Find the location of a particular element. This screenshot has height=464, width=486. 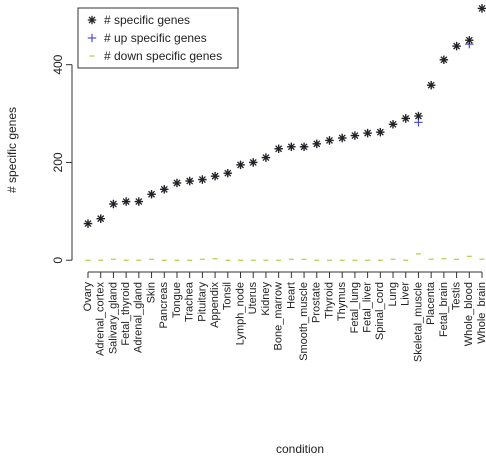

x-tick-label: Tonsil is located at coordinates (228, 296).